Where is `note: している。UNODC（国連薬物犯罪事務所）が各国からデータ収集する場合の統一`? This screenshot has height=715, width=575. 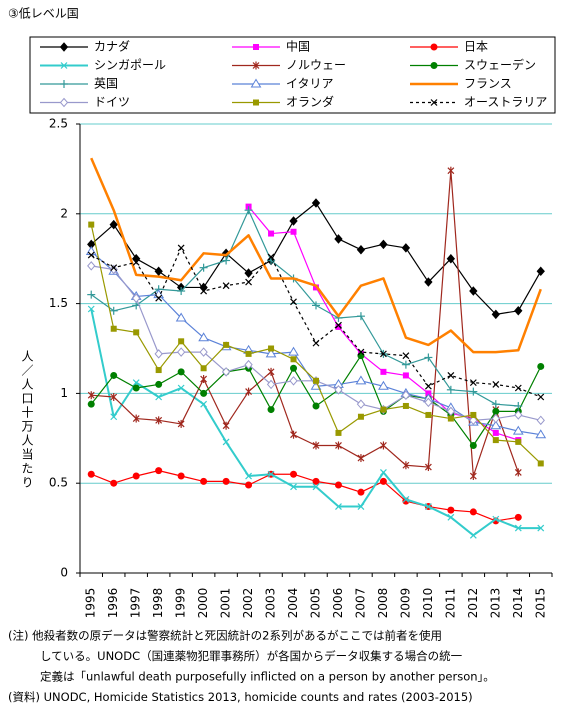
note: している。UNODC（国連薬物犯罪事務所）が各国からデータ収集する場合の統一 is located at coordinates (251, 656).